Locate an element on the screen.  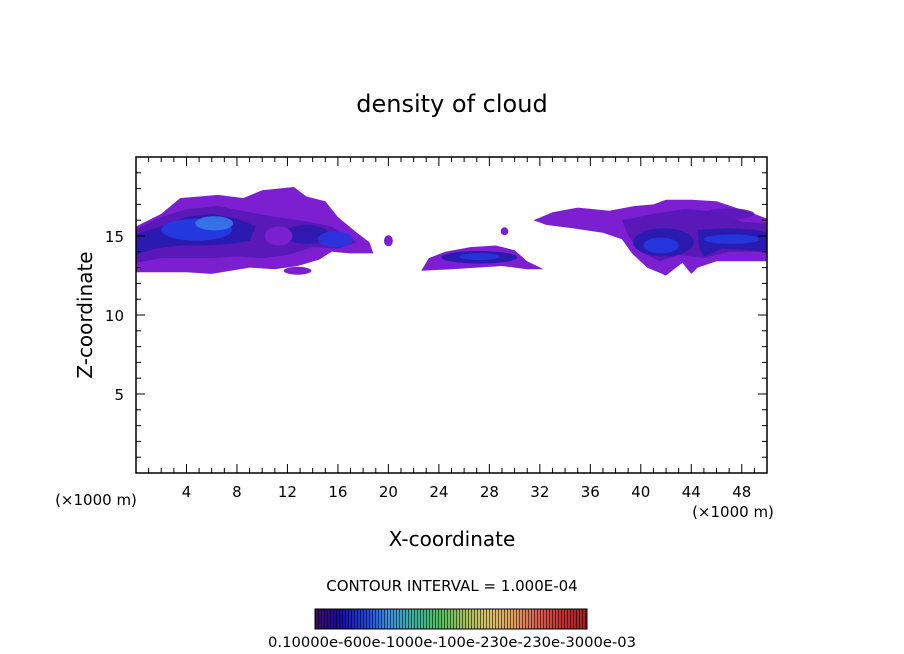
y-tick-label: 5 is located at coordinates (119, 395).